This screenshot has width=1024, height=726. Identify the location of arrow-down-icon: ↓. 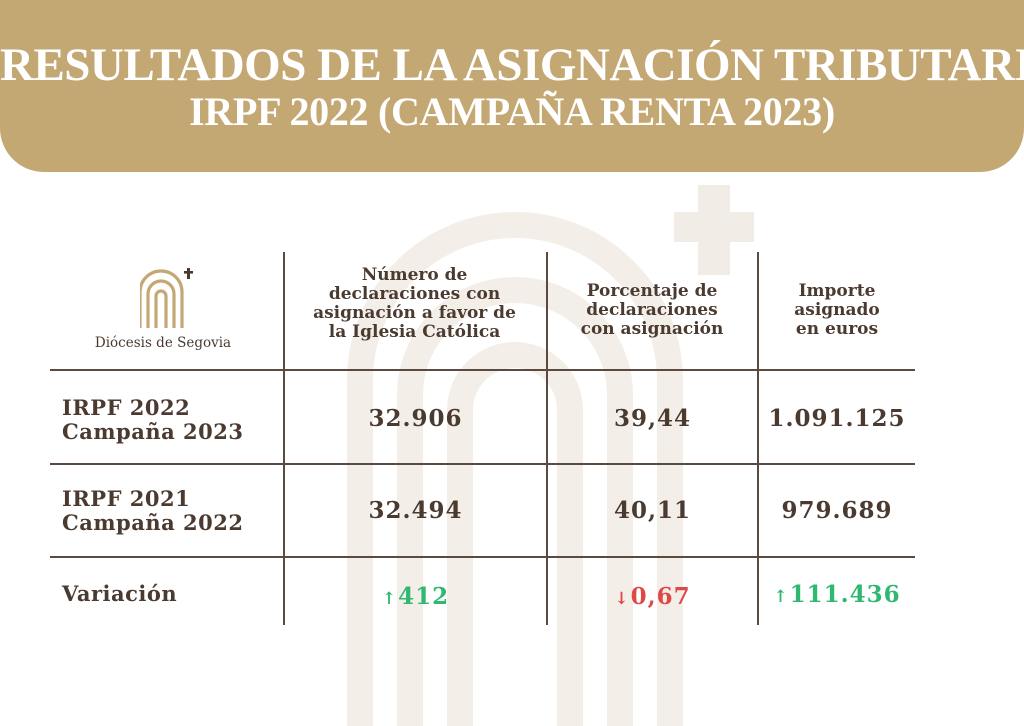
(622, 599).